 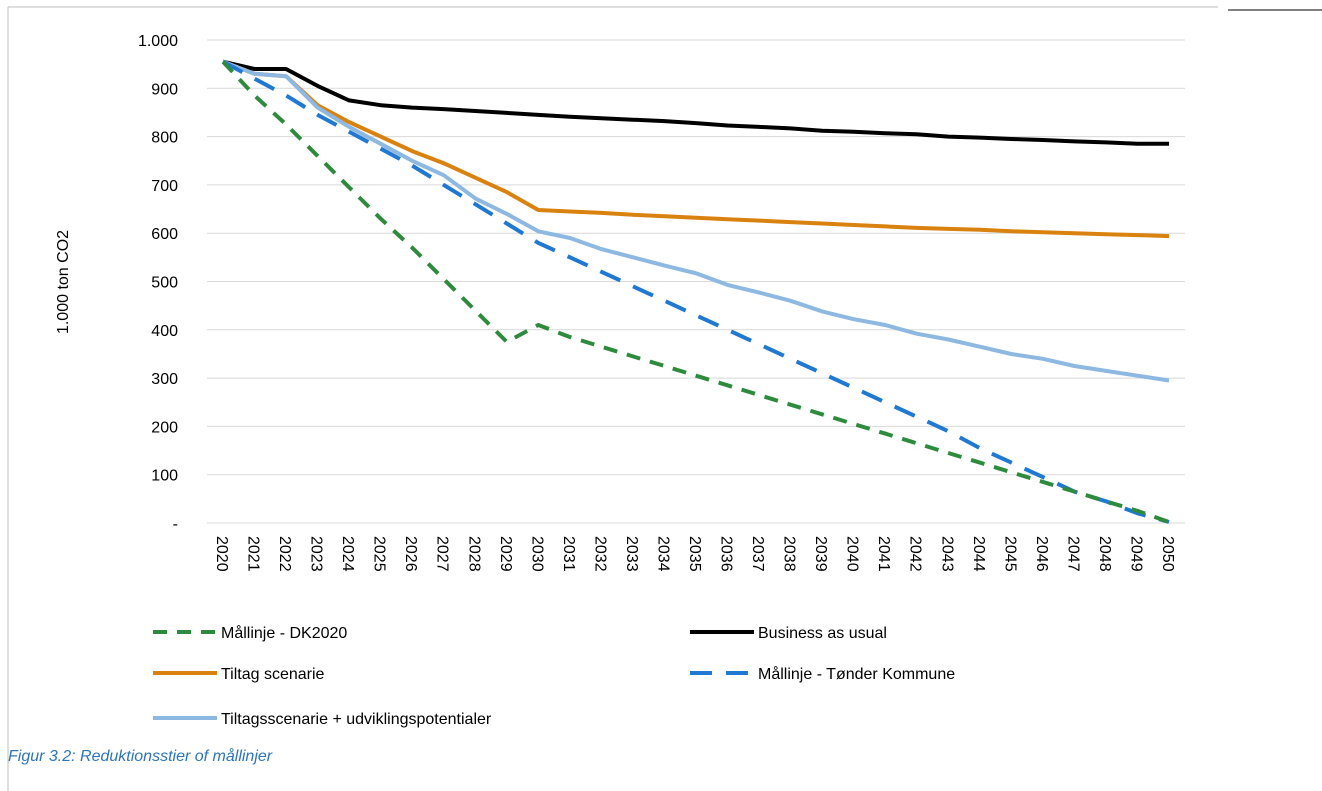 What do you see at coordinates (253, 554) in the screenshot?
I see `x-tick-label: 2021` at bounding box center [253, 554].